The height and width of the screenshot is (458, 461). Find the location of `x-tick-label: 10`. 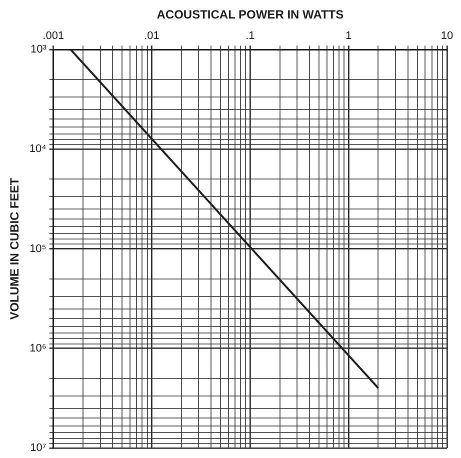

x-tick-label: 10 is located at coordinates (447, 36).